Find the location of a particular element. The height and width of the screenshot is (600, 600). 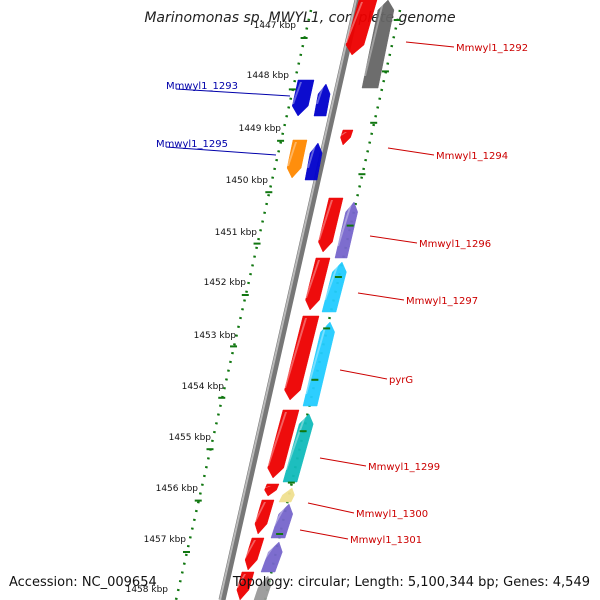

gene-1293b-blue is located at coordinates (322, 100).